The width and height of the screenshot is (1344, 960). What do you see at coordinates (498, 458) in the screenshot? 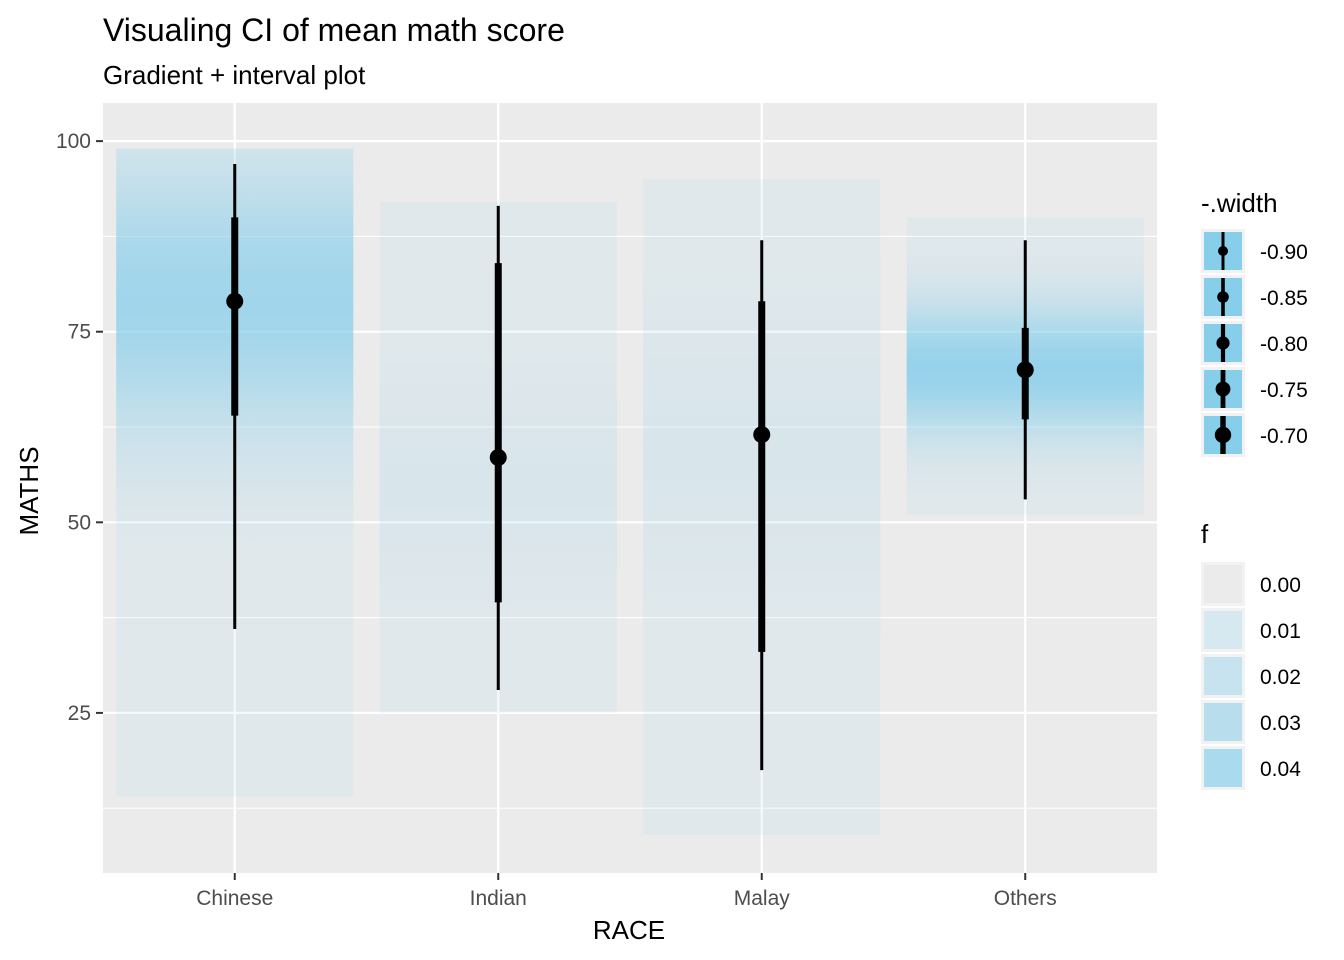
I see `mean-point-indian` at bounding box center [498, 458].